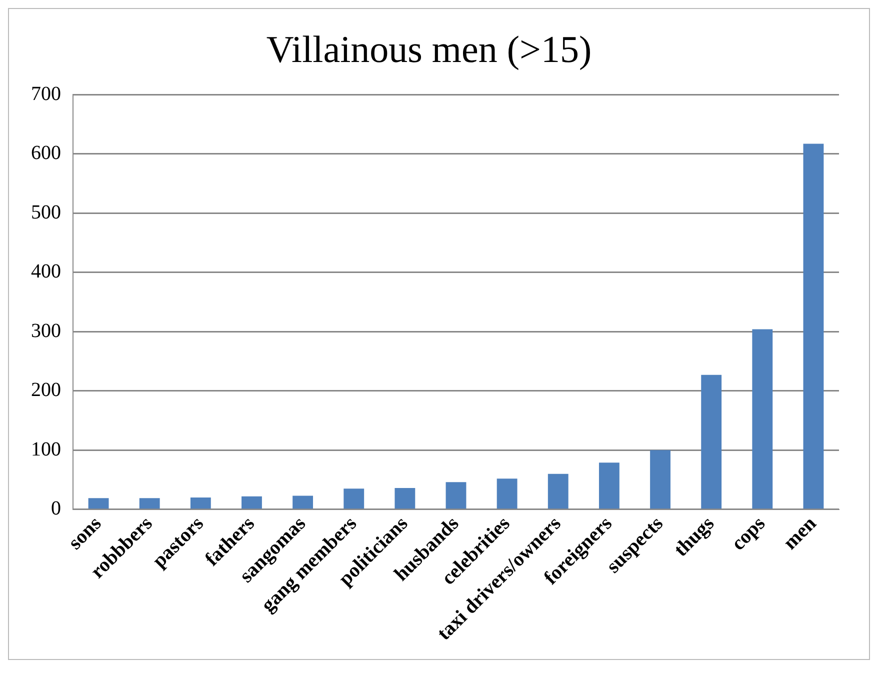 The width and height of the screenshot is (880, 674). I want to click on x-tick-label: men, so click(800, 533).